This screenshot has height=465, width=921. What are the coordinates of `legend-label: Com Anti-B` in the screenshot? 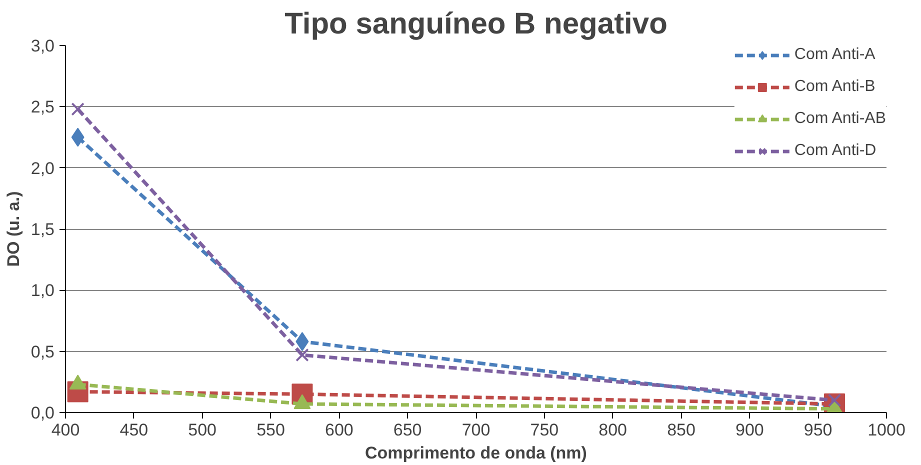 It's located at (835, 87).